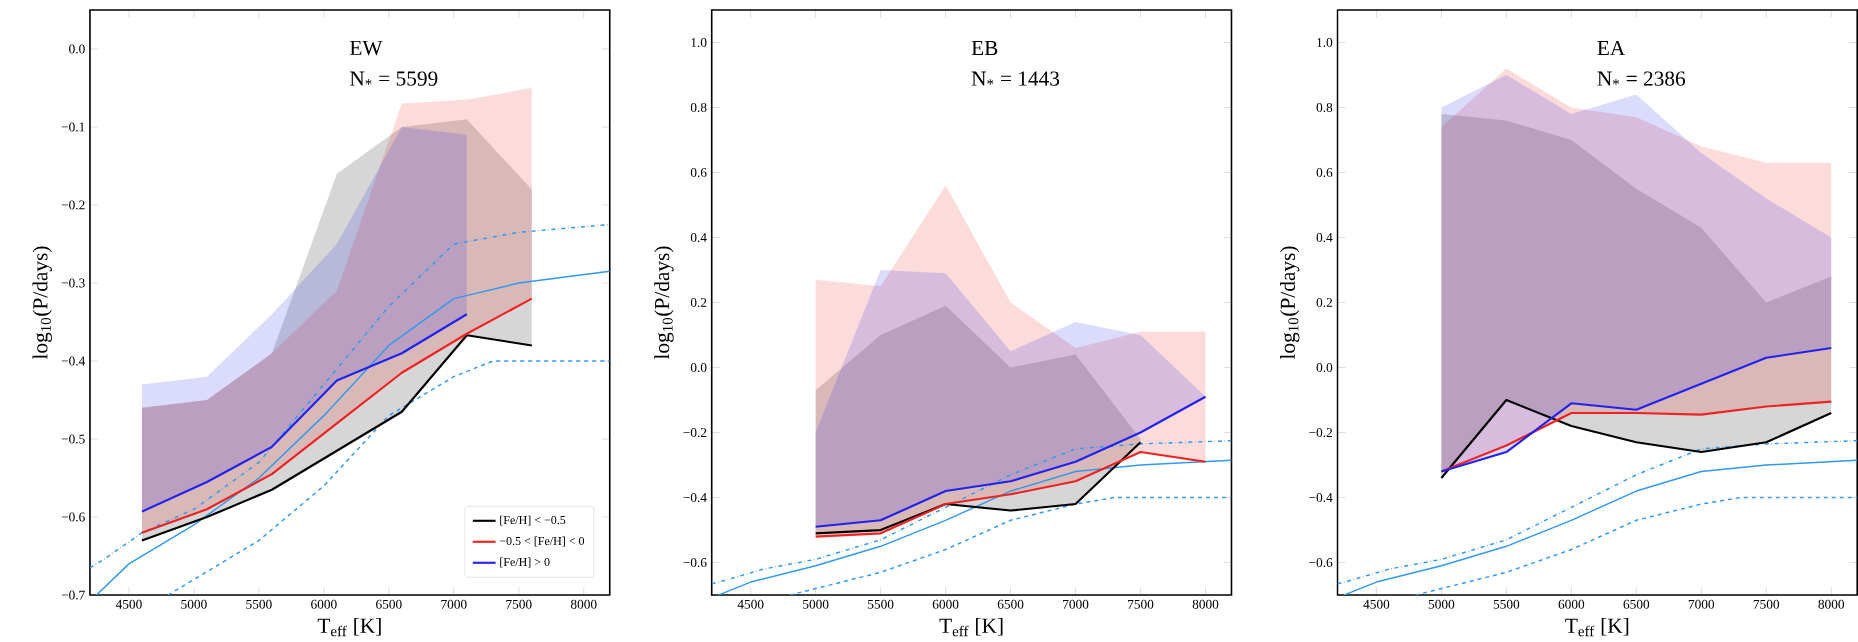  What do you see at coordinates (366, 48) in the screenshot?
I see `annotation: EW` at bounding box center [366, 48].